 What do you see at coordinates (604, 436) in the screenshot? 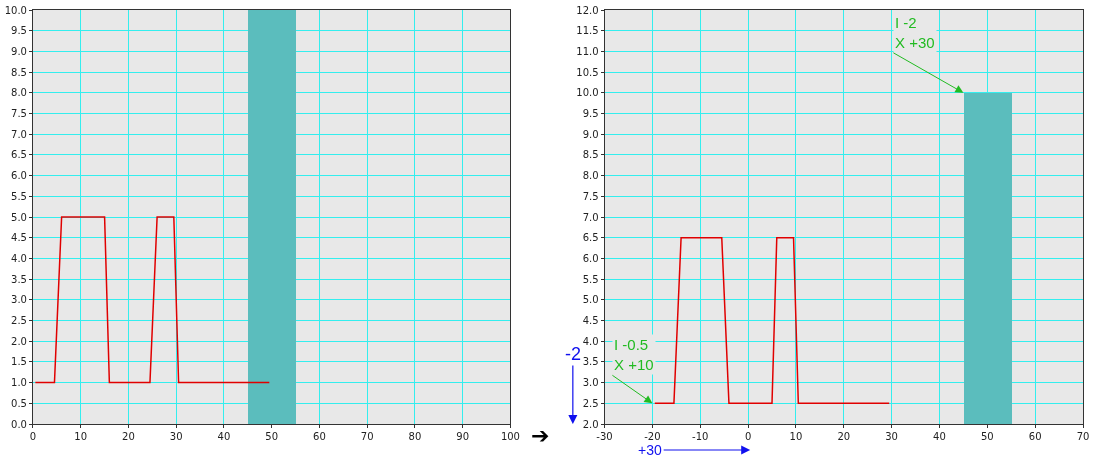
I see `x-tick-label: -30` at bounding box center [604, 436].